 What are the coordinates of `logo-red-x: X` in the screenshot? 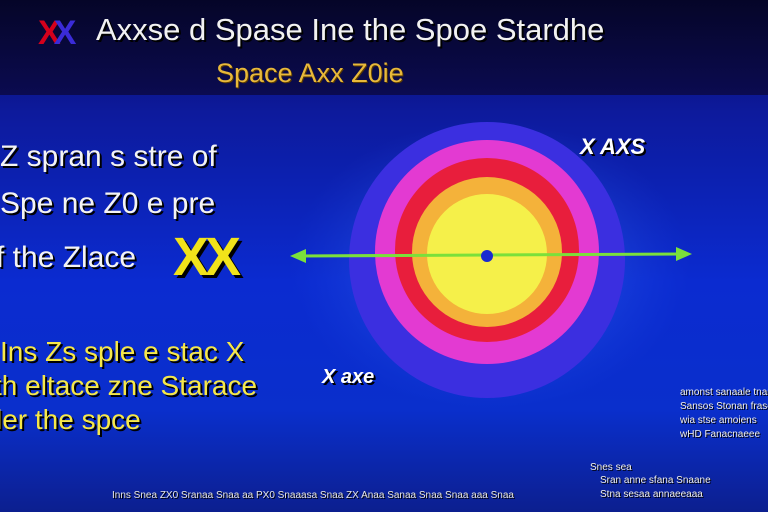 It's located at (49, 33).